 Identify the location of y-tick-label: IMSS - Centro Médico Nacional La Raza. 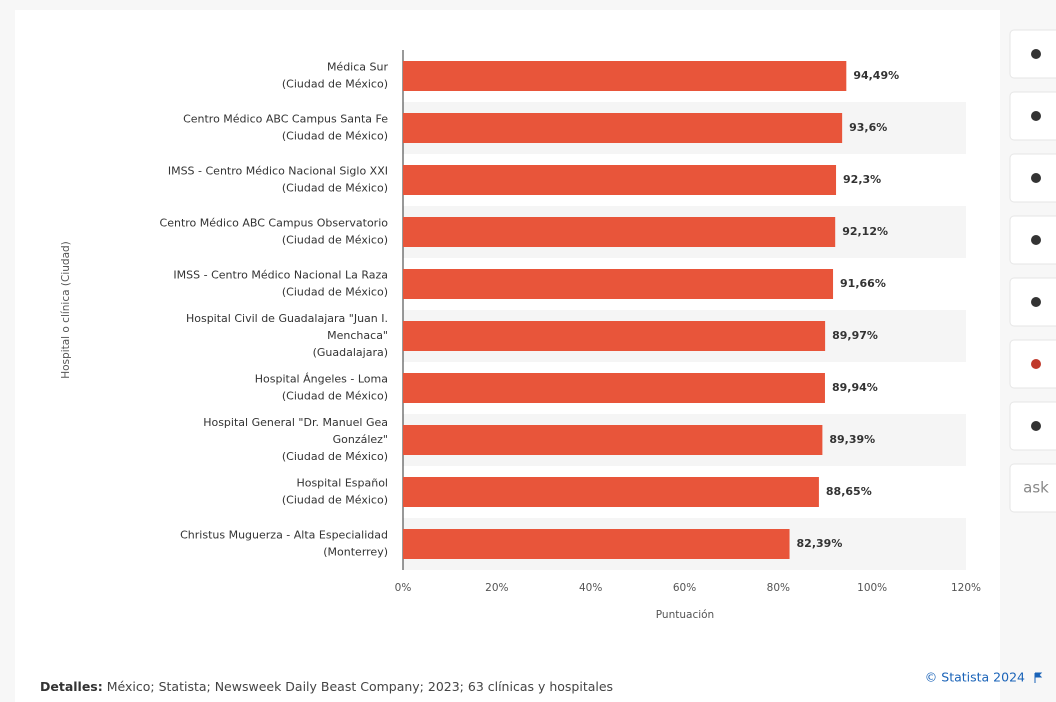
(280, 275).